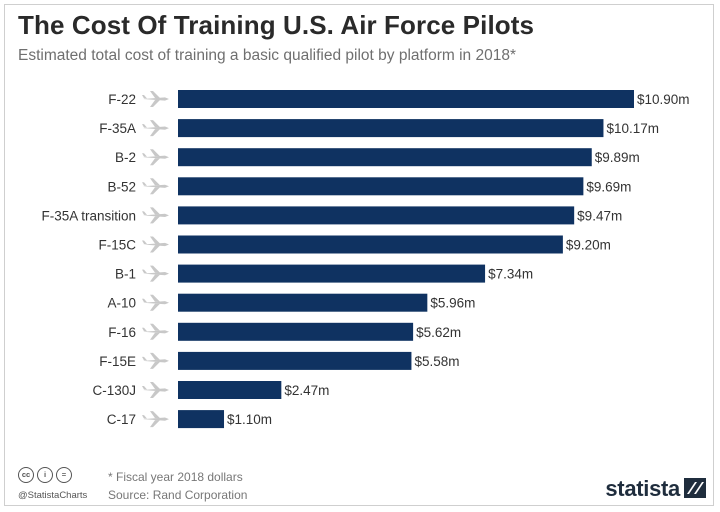  What do you see at coordinates (125, 274) in the screenshot?
I see `category-label-b-1: B-1` at bounding box center [125, 274].